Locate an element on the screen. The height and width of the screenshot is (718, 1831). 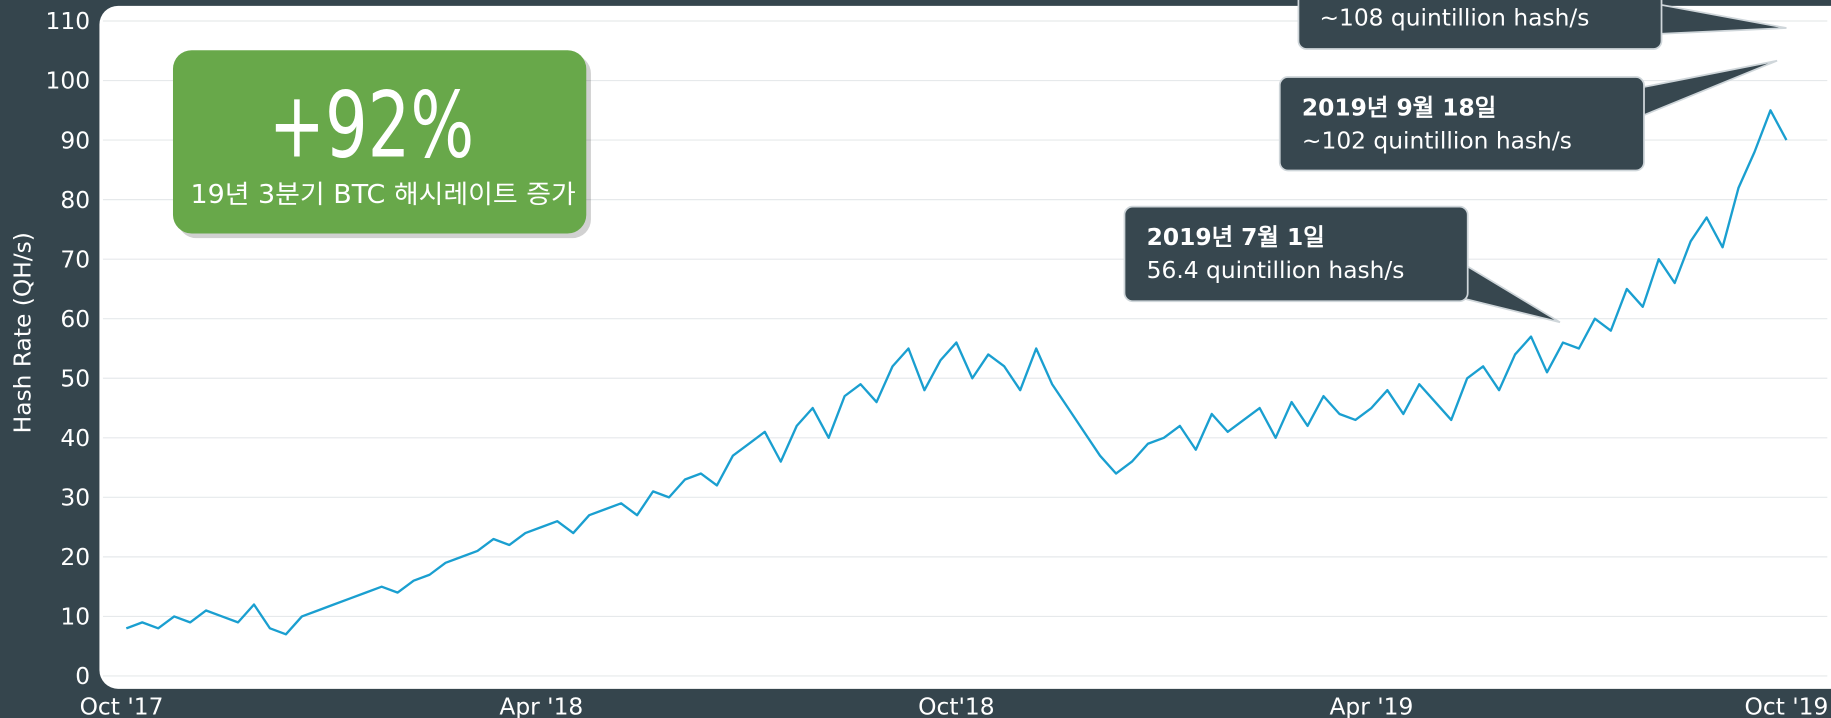
y-tick-label: 100 is located at coordinates (68, 81).